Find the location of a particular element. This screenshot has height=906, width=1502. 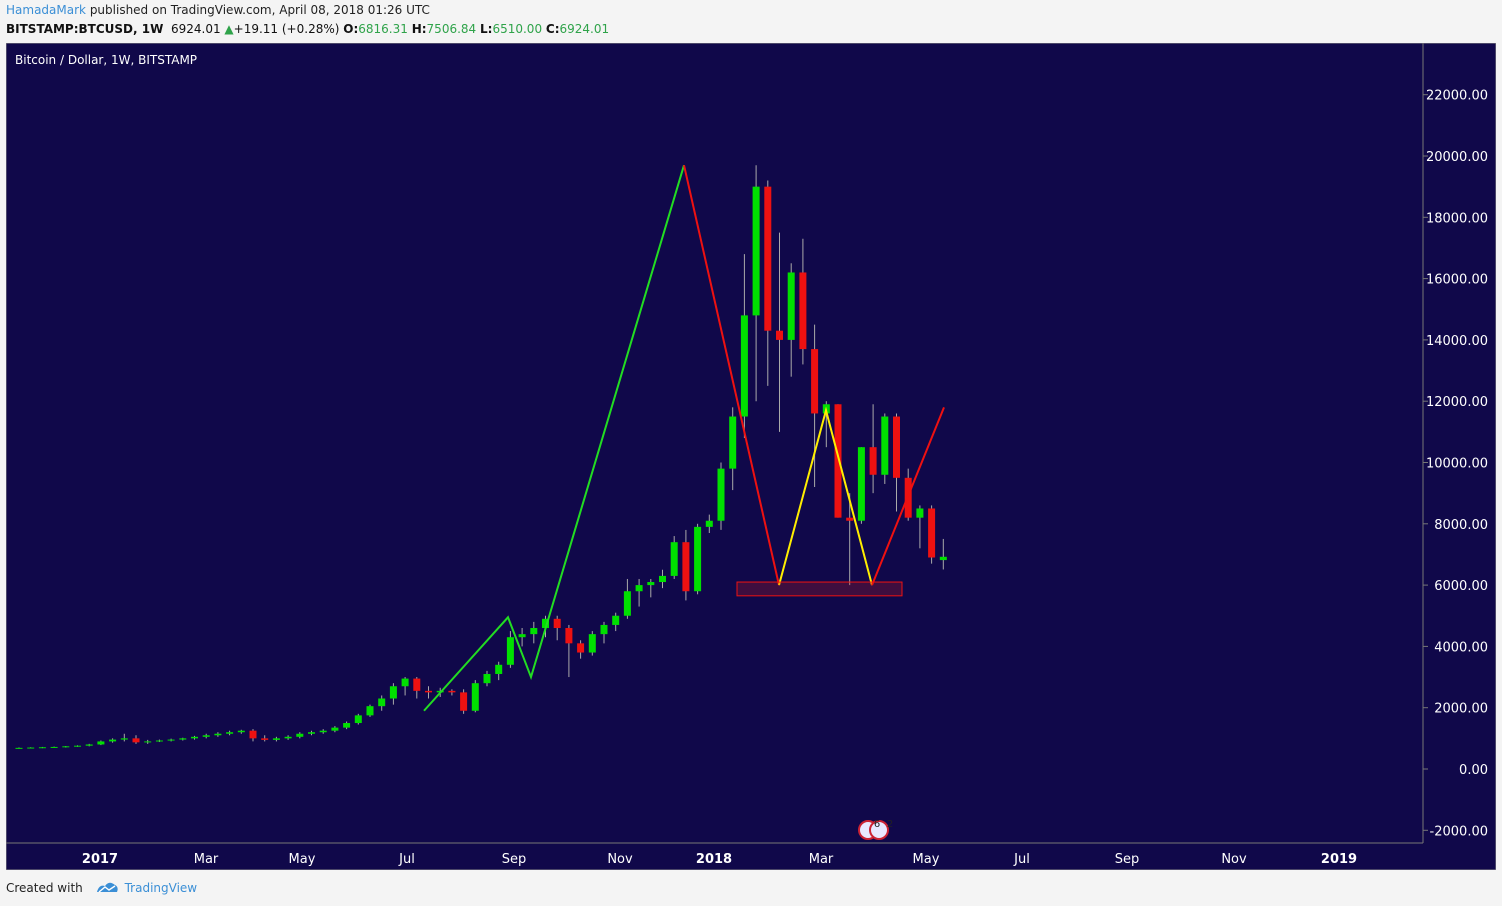

y-tick-label: 16000.00 is located at coordinates (1457, 280).